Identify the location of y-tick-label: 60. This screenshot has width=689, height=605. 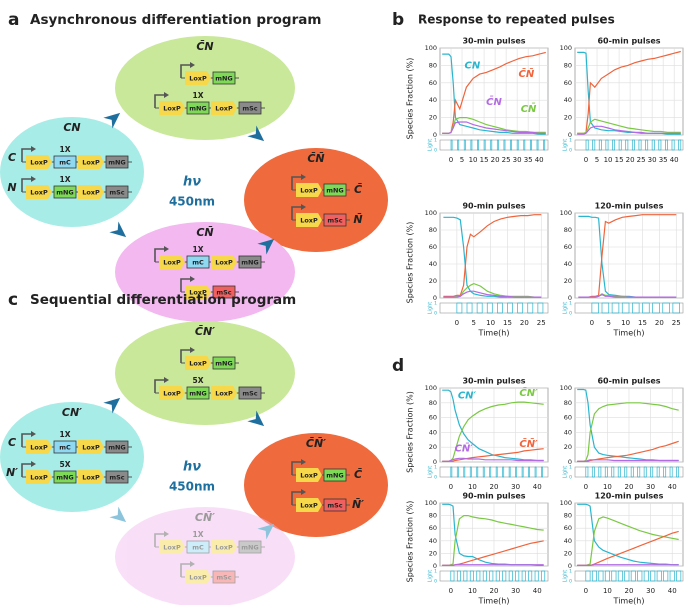
(433, 83).